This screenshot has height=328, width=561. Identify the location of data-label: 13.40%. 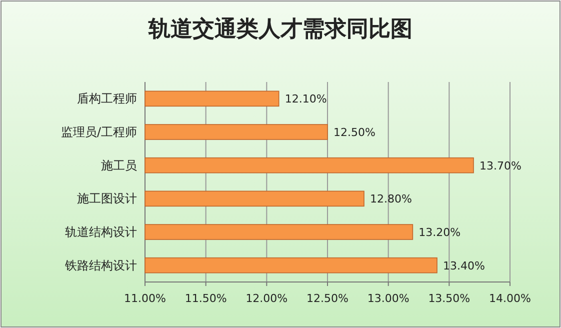
(464, 265).